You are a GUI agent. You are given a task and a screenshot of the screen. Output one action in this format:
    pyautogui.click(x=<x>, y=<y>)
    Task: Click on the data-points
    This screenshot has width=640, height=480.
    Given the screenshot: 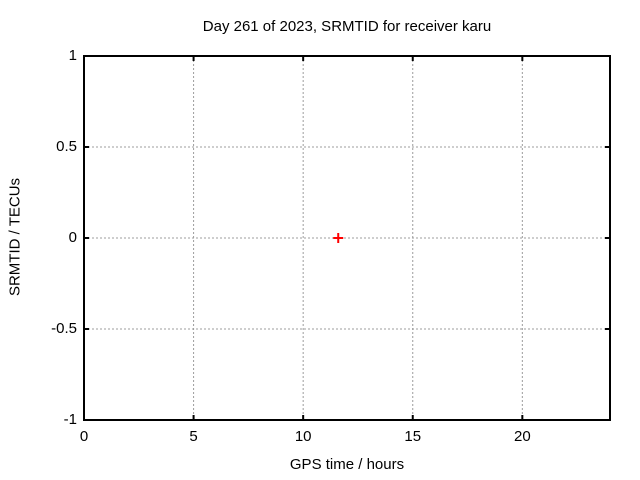 What is the action you would take?
    pyautogui.click(x=338, y=238)
    